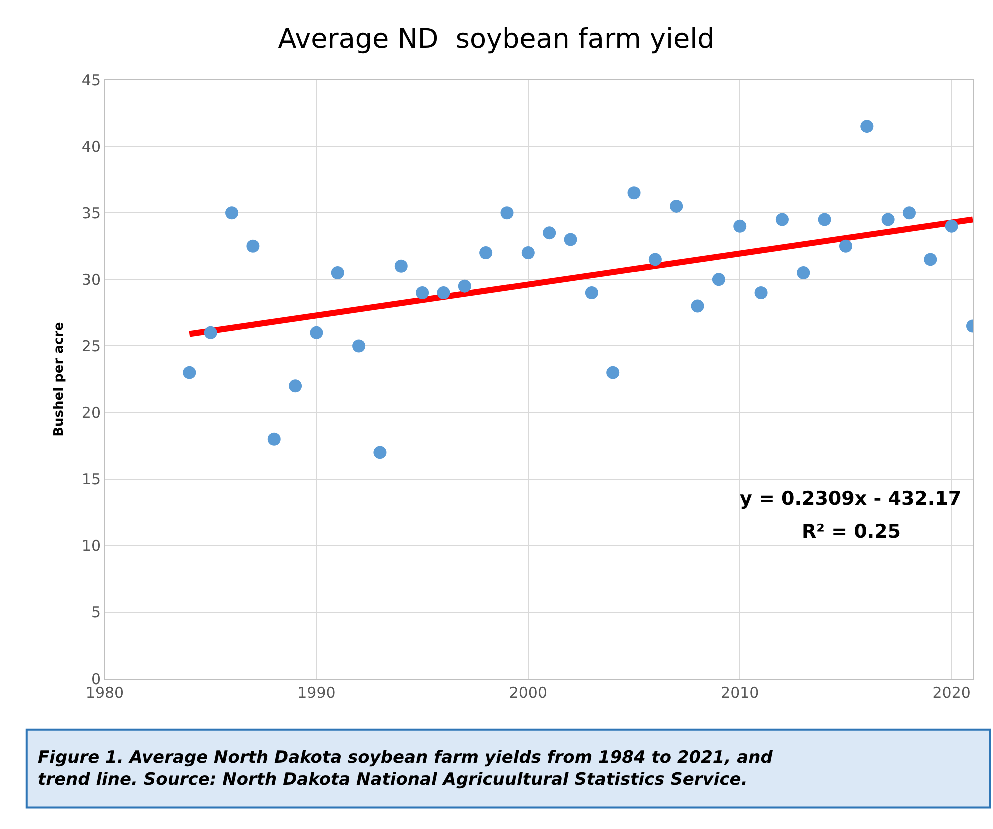 The image size is (993, 829). What do you see at coordinates (91, 479) in the screenshot?
I see `y-tick-label: 15` at bounding box center [91, 479].